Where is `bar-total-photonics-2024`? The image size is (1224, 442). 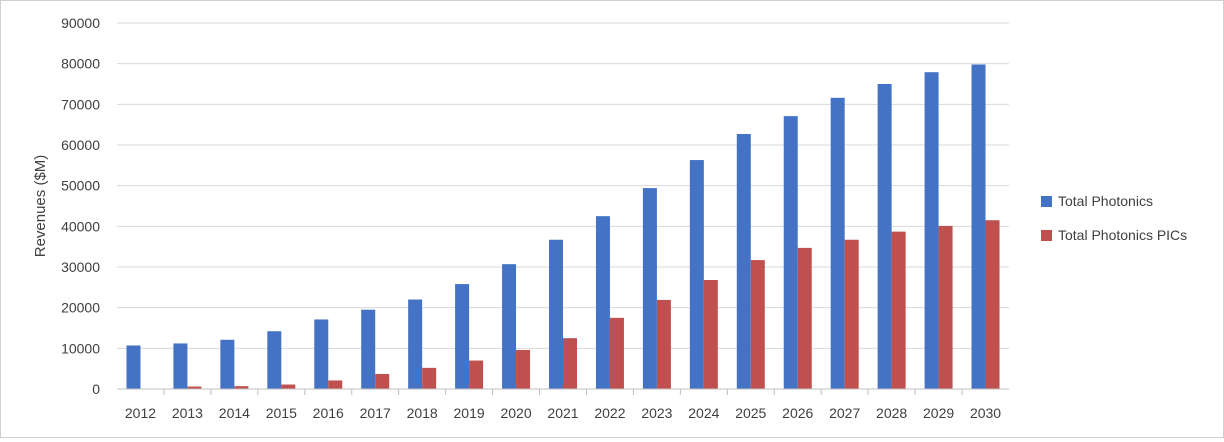 bar-total-photonics-2024 is located at coordinates (696, 274).